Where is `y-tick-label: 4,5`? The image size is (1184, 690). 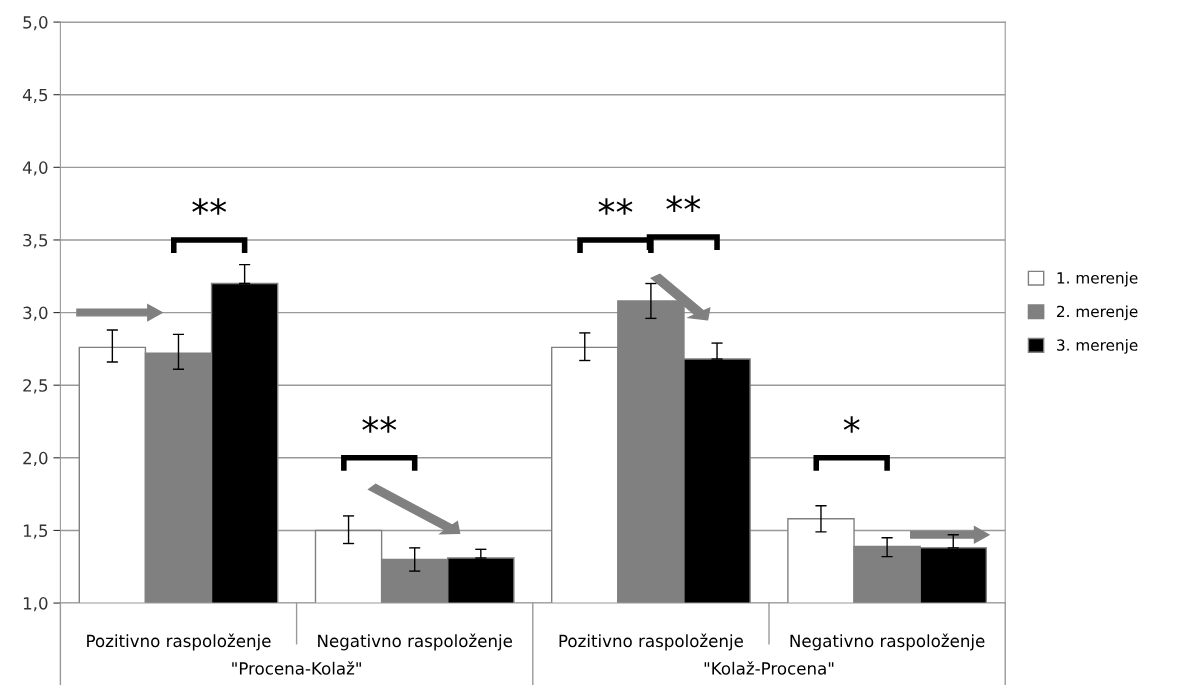 y-tick-label: 4,5 is located at coordinates (35, 95).